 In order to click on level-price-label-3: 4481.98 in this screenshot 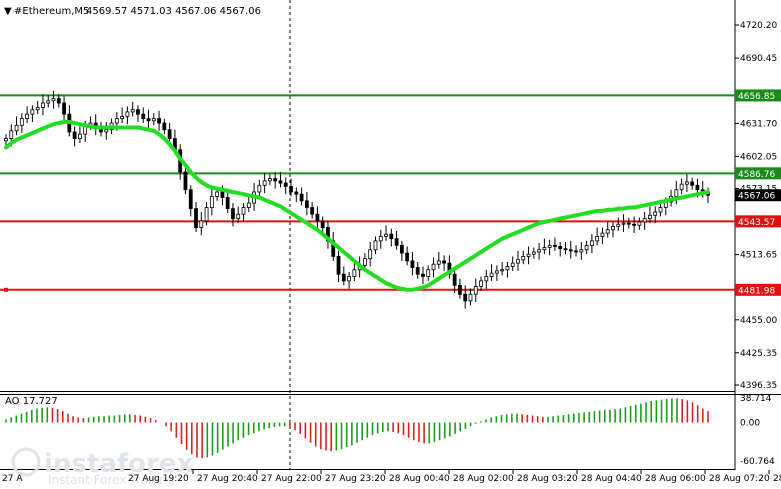, I will do `click(756, 291)`.